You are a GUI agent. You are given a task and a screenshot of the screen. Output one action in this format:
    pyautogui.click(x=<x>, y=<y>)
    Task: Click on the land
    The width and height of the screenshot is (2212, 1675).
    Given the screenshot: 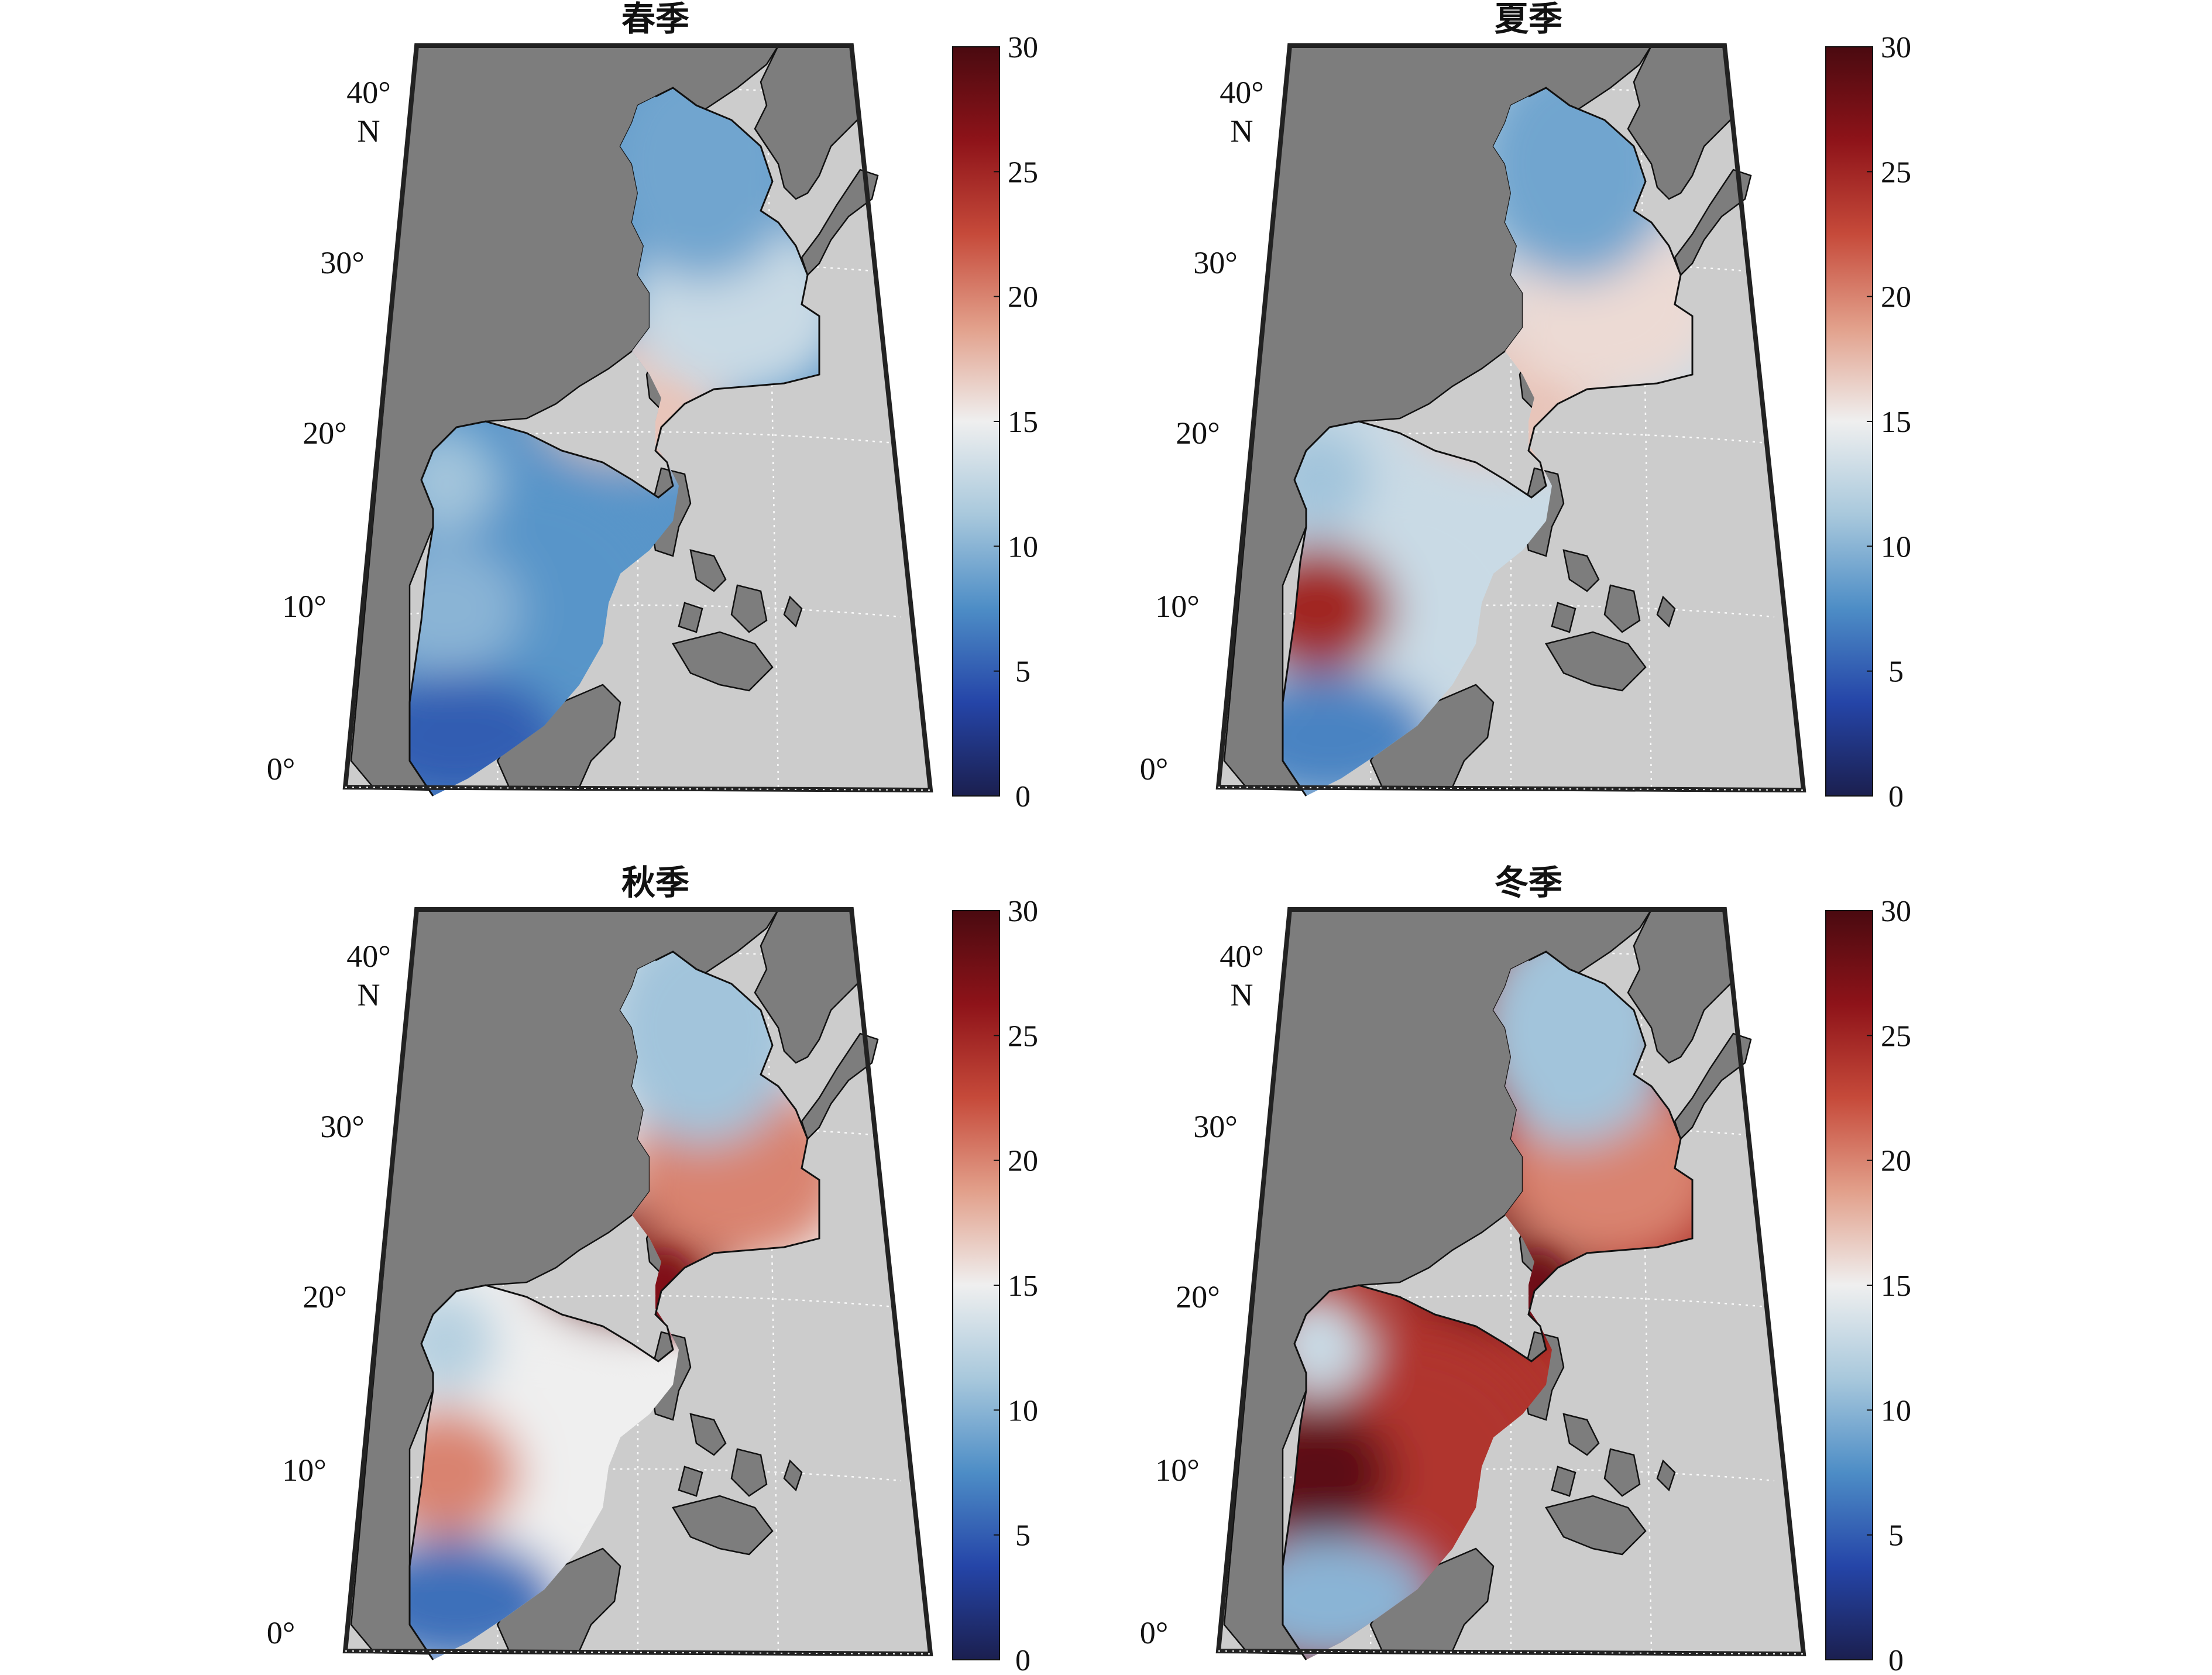 What is the action you would take?
    pyautogui.click(x=1487, y=418)
    